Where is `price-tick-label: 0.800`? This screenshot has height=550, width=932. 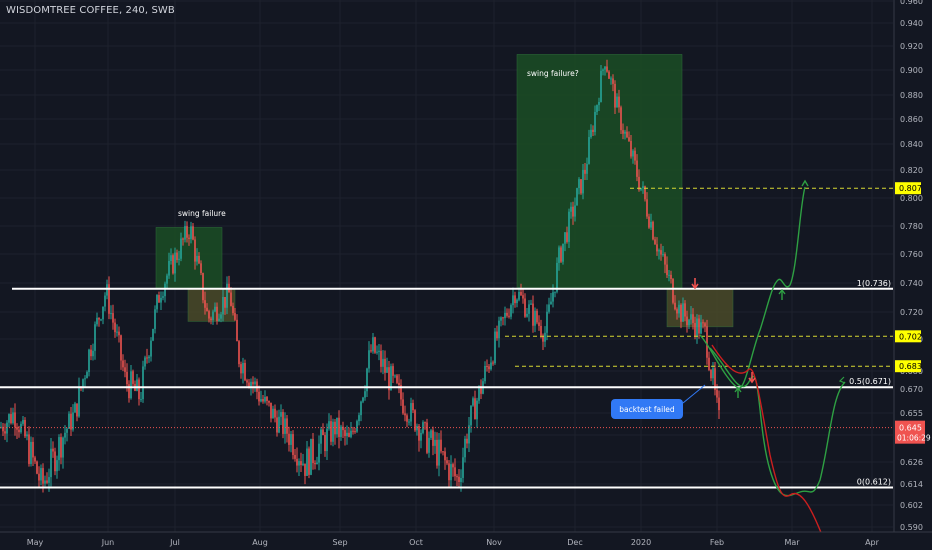
price-tick-label: 0.800 is located at coordinates (911, 198).